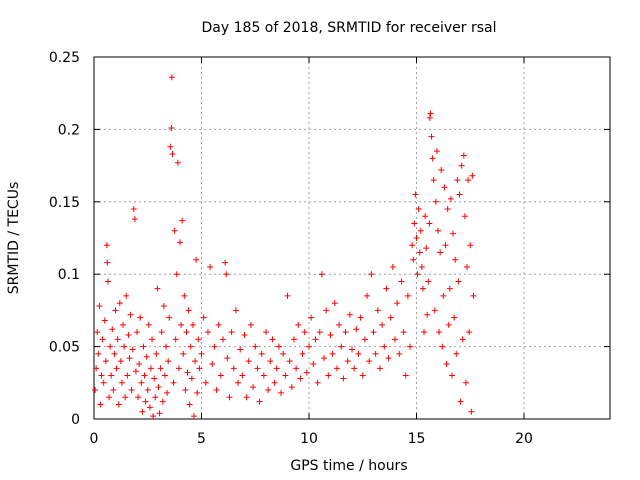 The width and height of the screenshot is (640, 480). Describe the element at coordinates (94, 439) in the screenshot. I see `x-tick-label: 0` at that location.